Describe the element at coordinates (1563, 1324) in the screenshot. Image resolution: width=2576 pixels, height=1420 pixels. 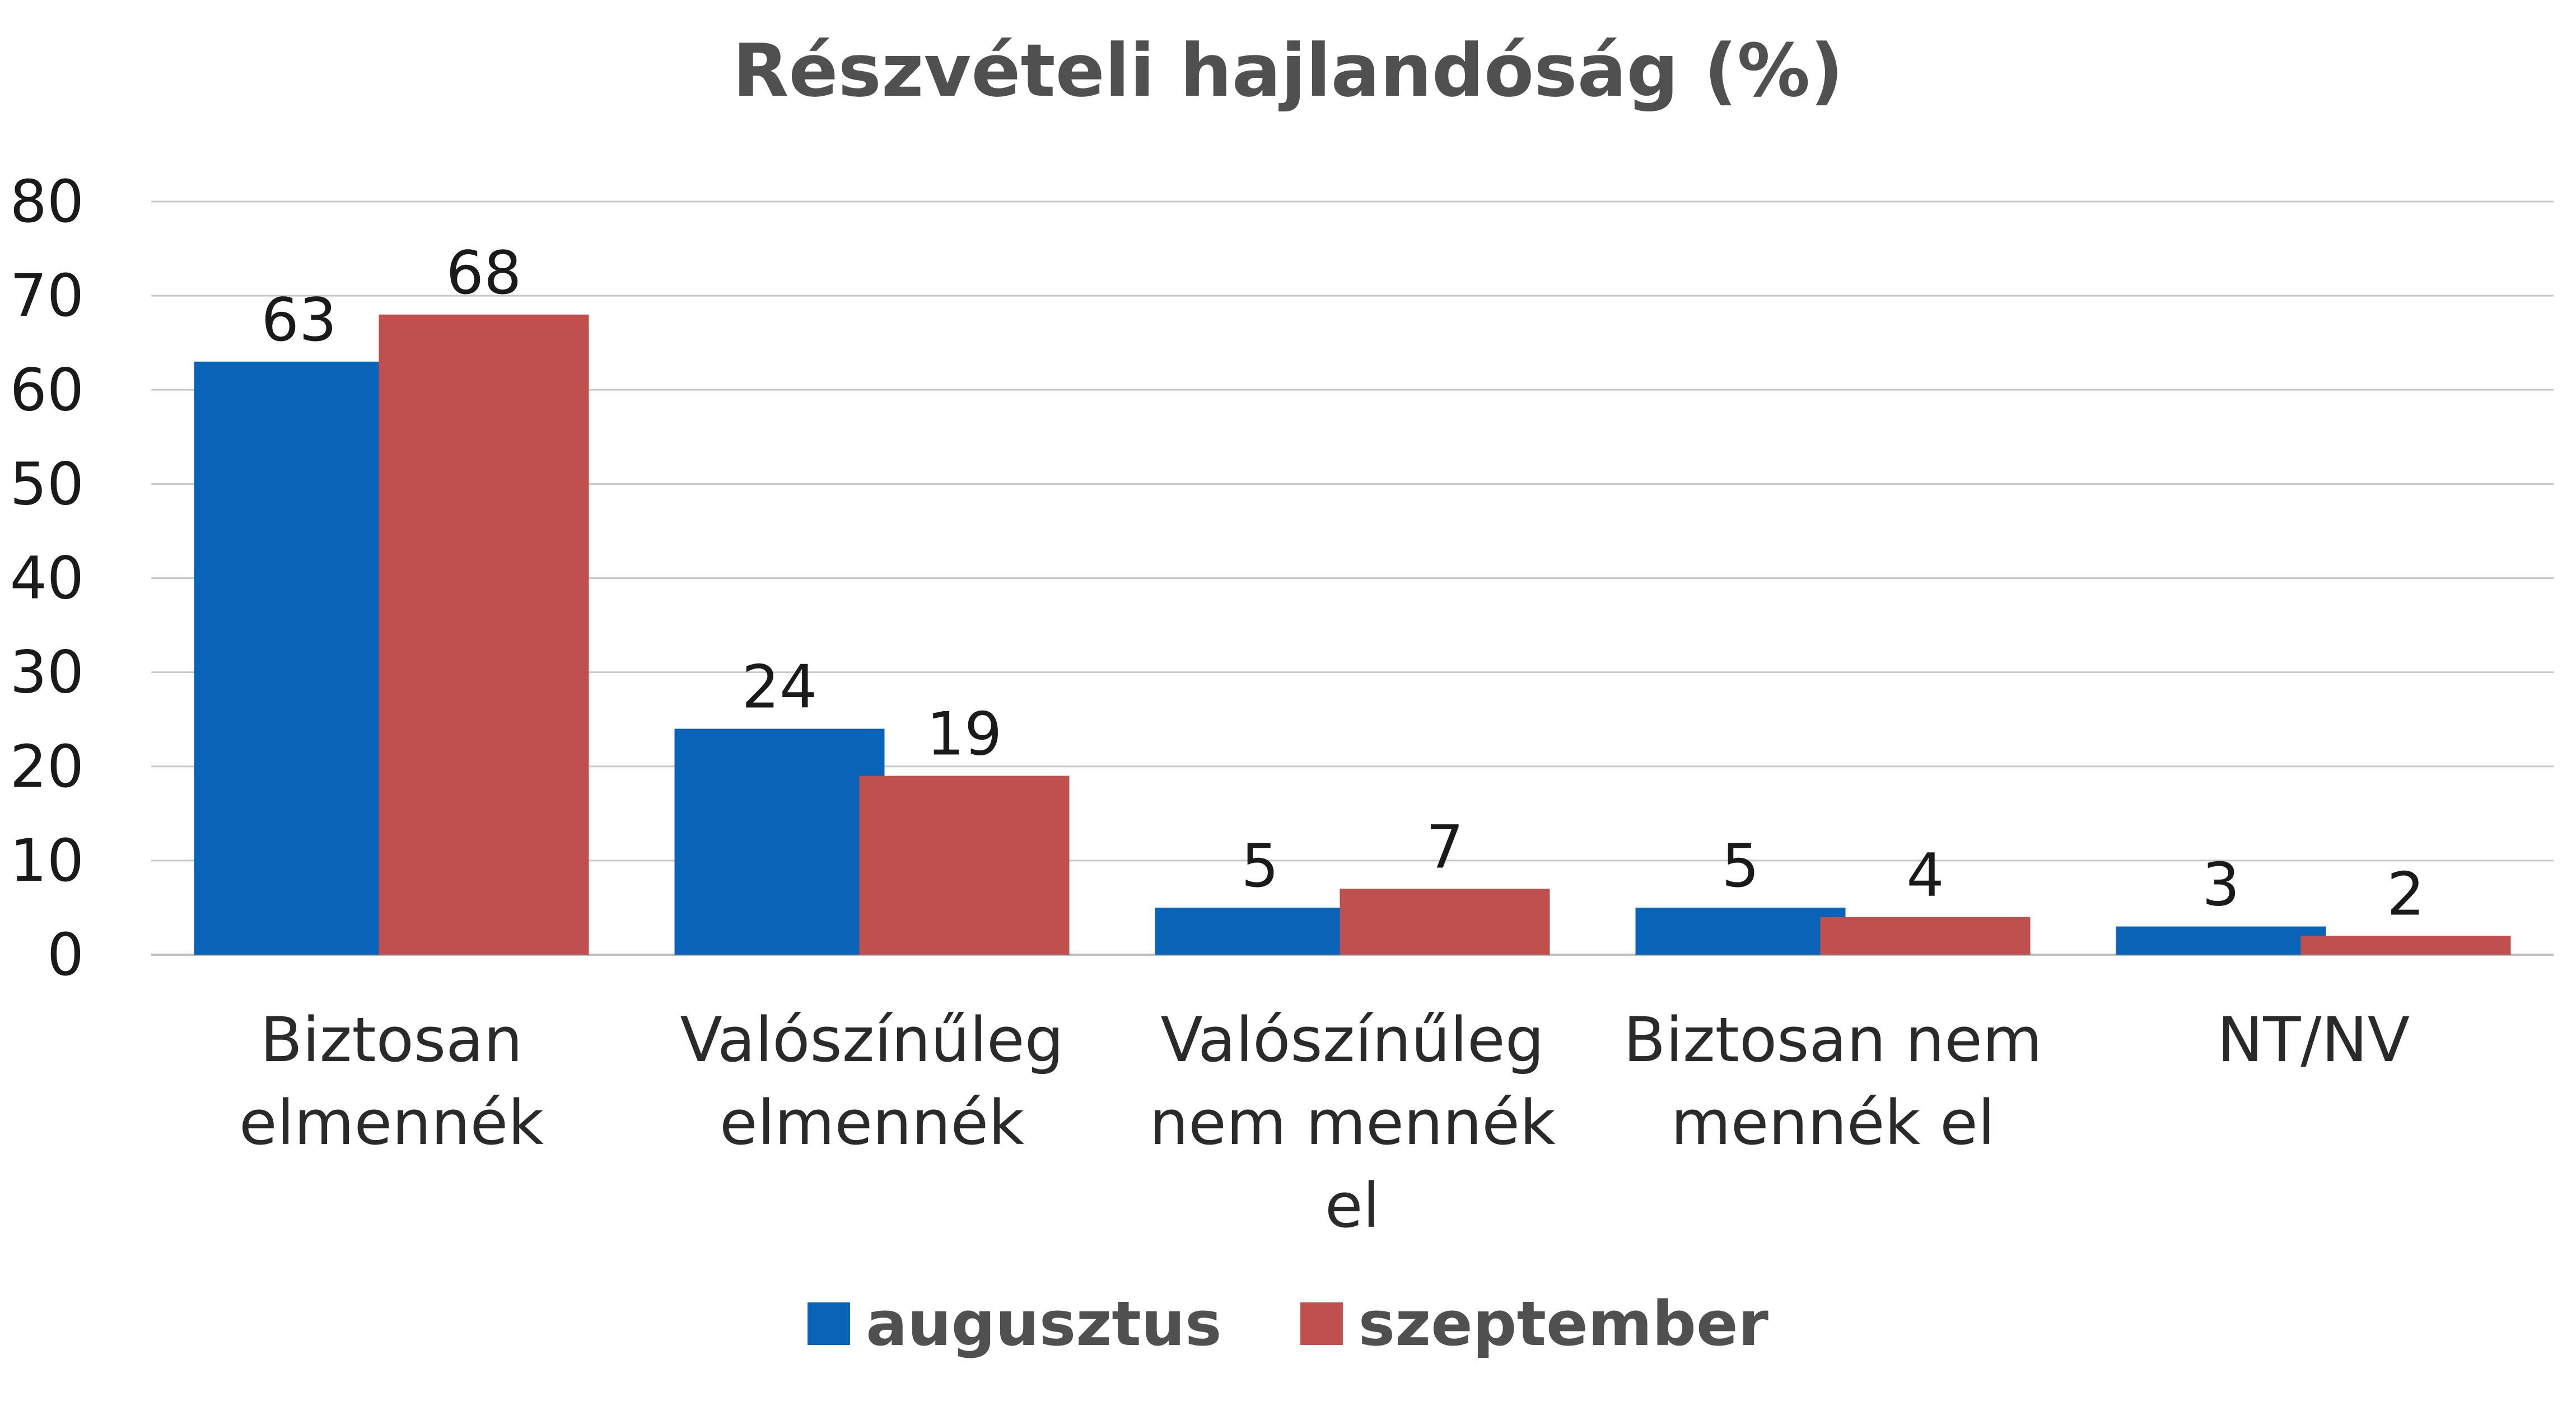
I see `legend-label-szeptember: szeptember` at that location.